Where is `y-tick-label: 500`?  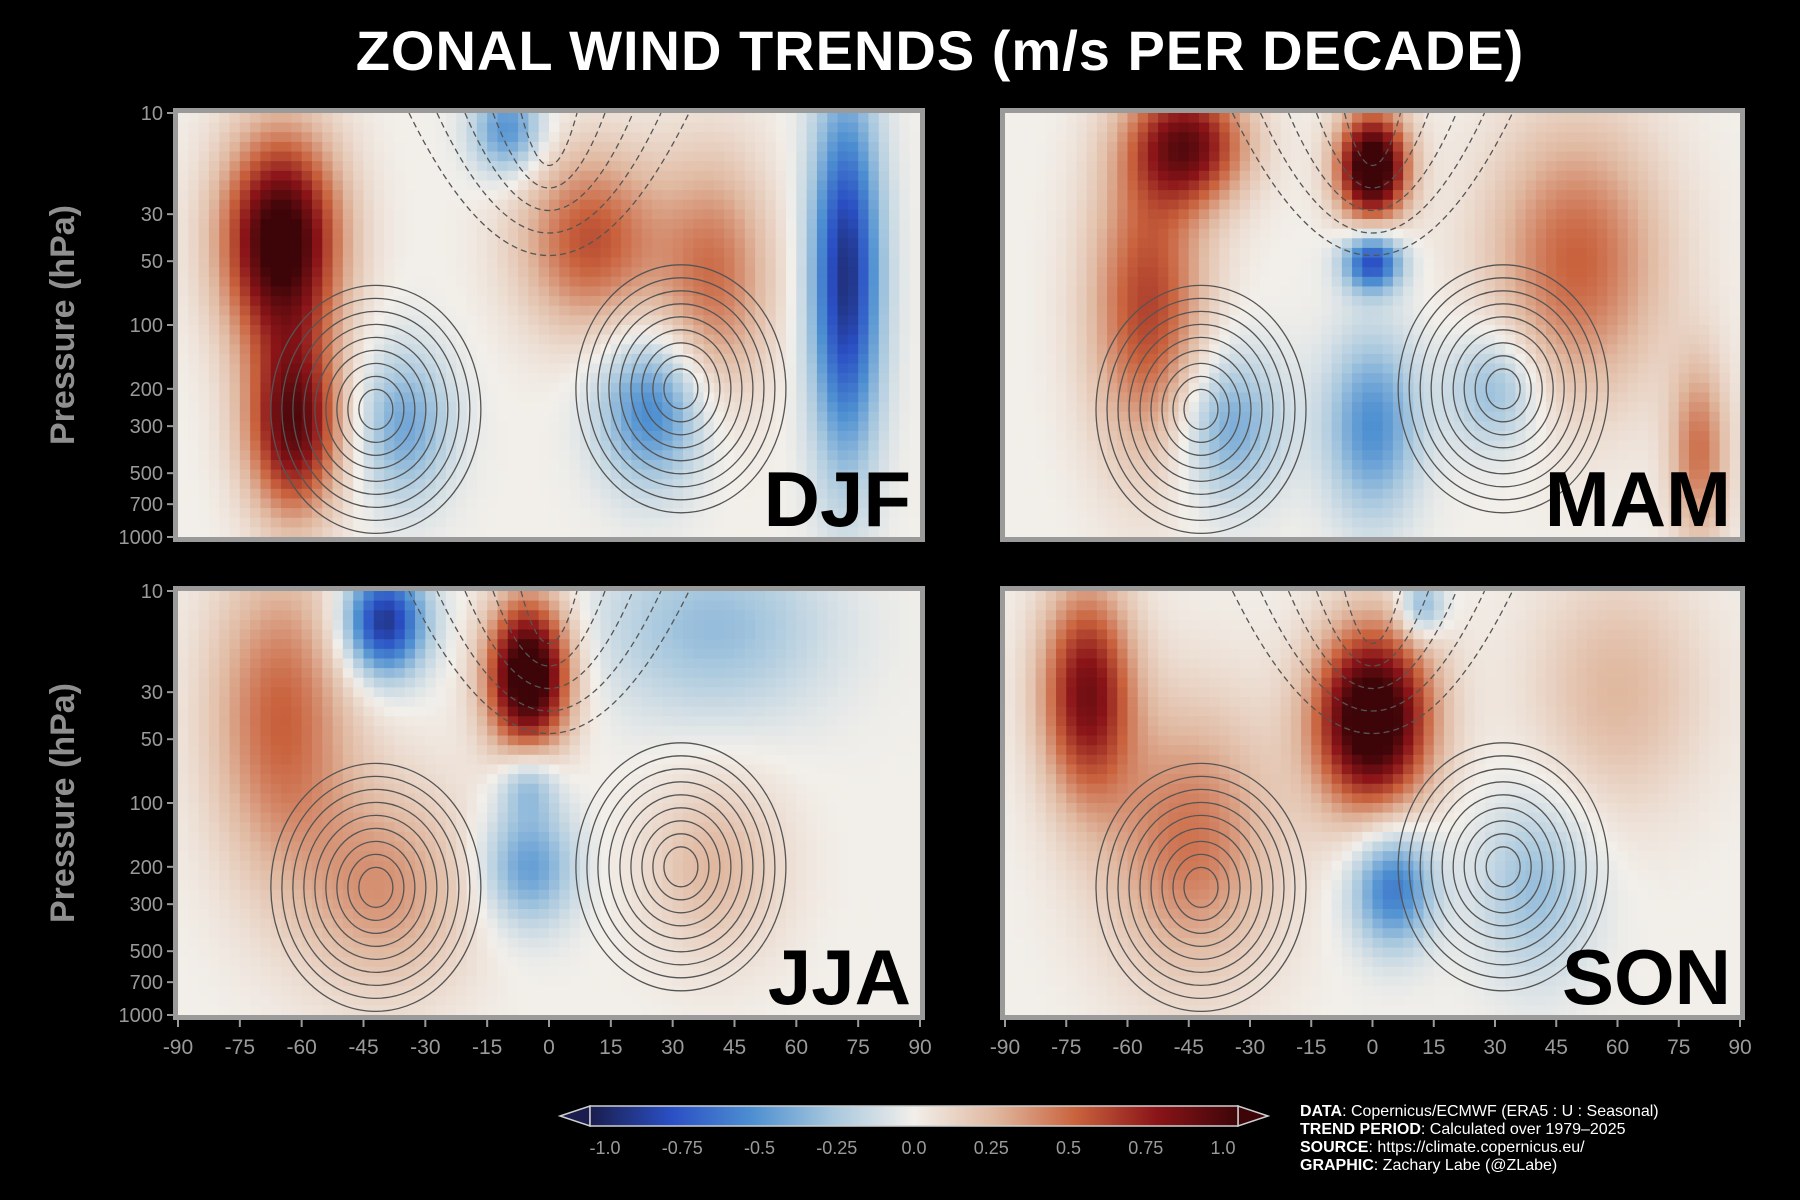
y-tick-label: 500 is located at coordinates (146, 952).